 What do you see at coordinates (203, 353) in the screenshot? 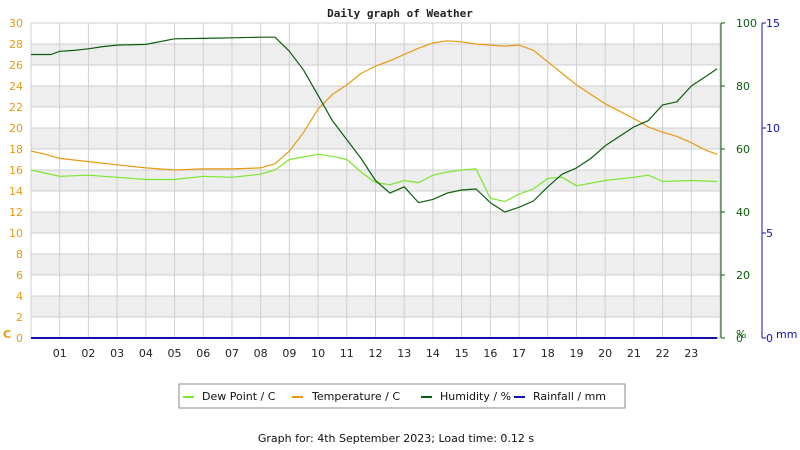
I see `hour-tick-06: 06` at bounding box center [203, 353].